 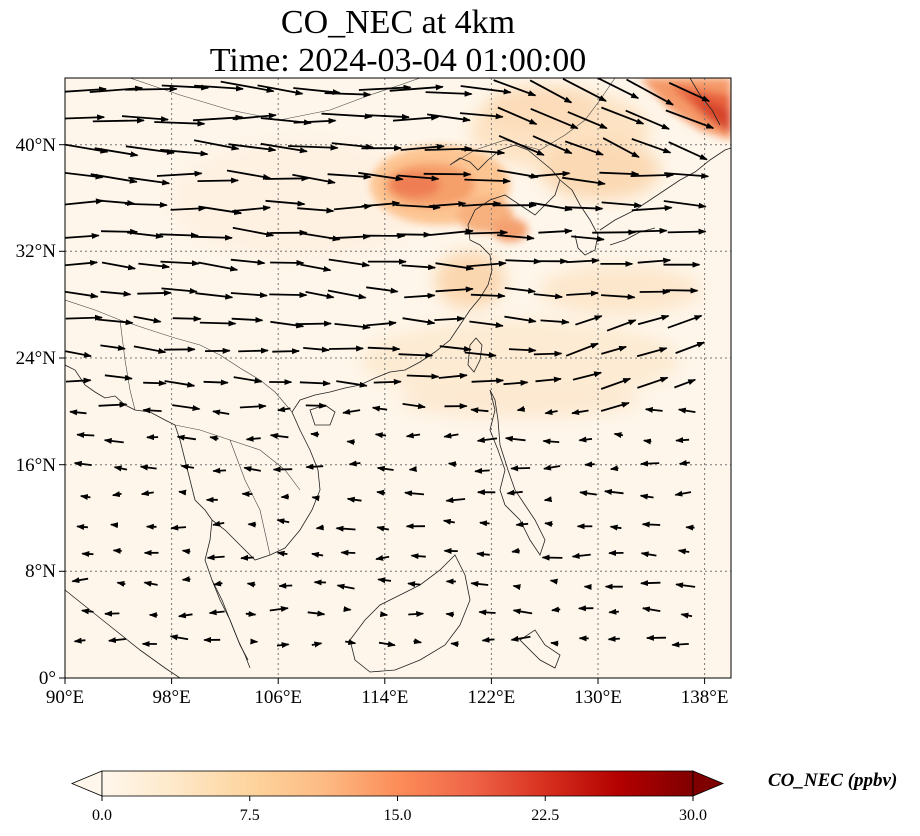 What do you see at coordinates (36, 145) in the screenshot?
I see `y-tick-label: 40°N` at bounding box center [36, 145].